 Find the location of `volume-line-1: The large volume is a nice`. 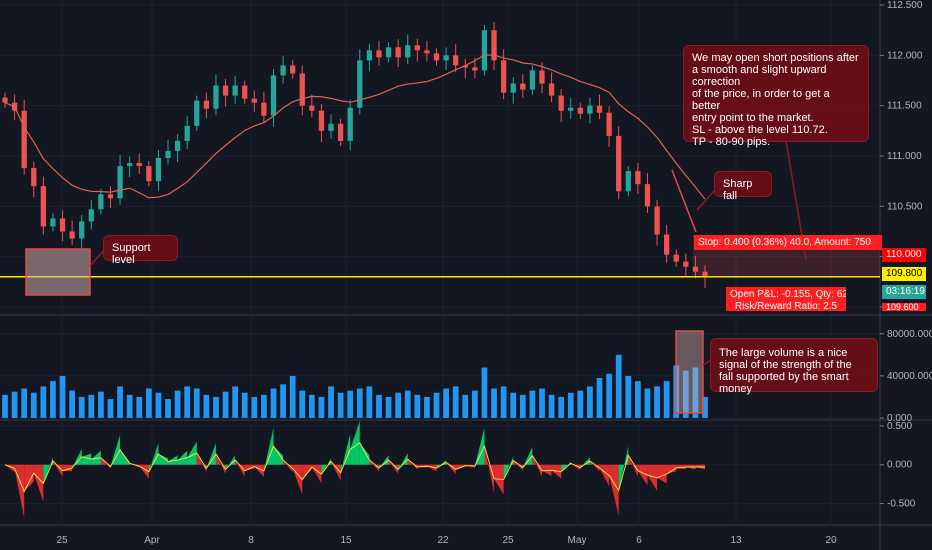

volume-line-1: The large volume is a nice is located at coordinates (783, 353).